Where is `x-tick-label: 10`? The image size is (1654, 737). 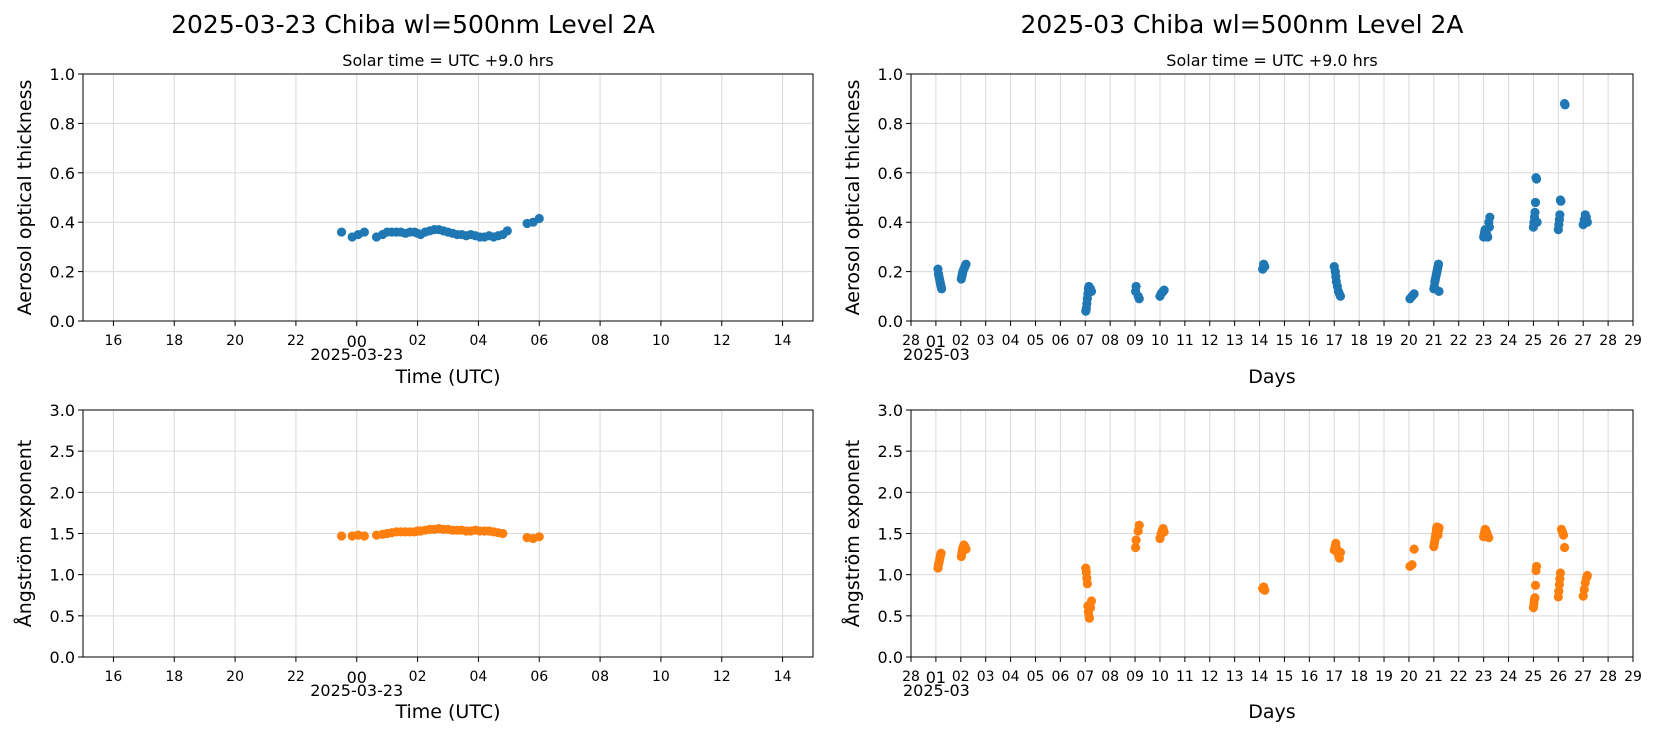
x-tick-label: 10 is located at coordinates (1160, 677).